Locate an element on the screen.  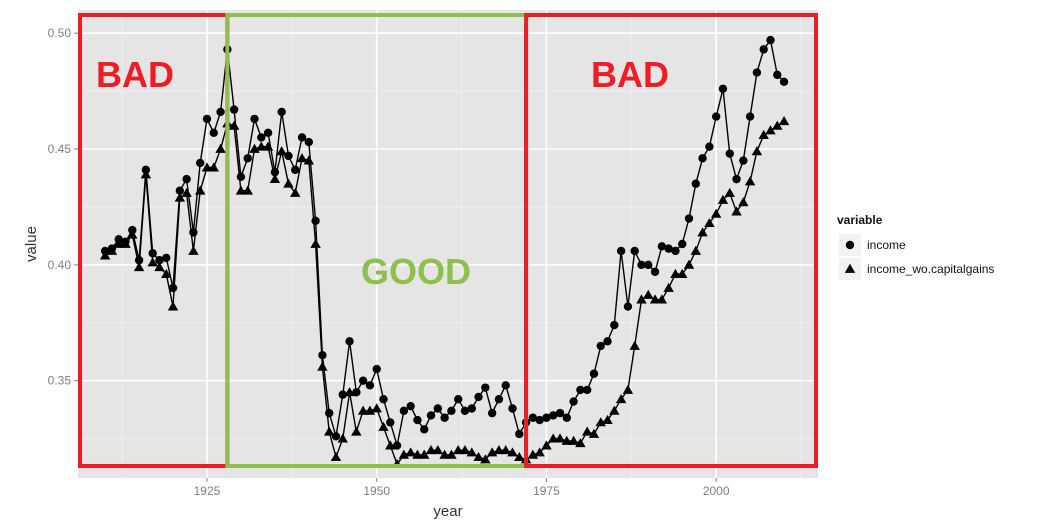
y-axis-title: value is located at coordinates (31, 244).